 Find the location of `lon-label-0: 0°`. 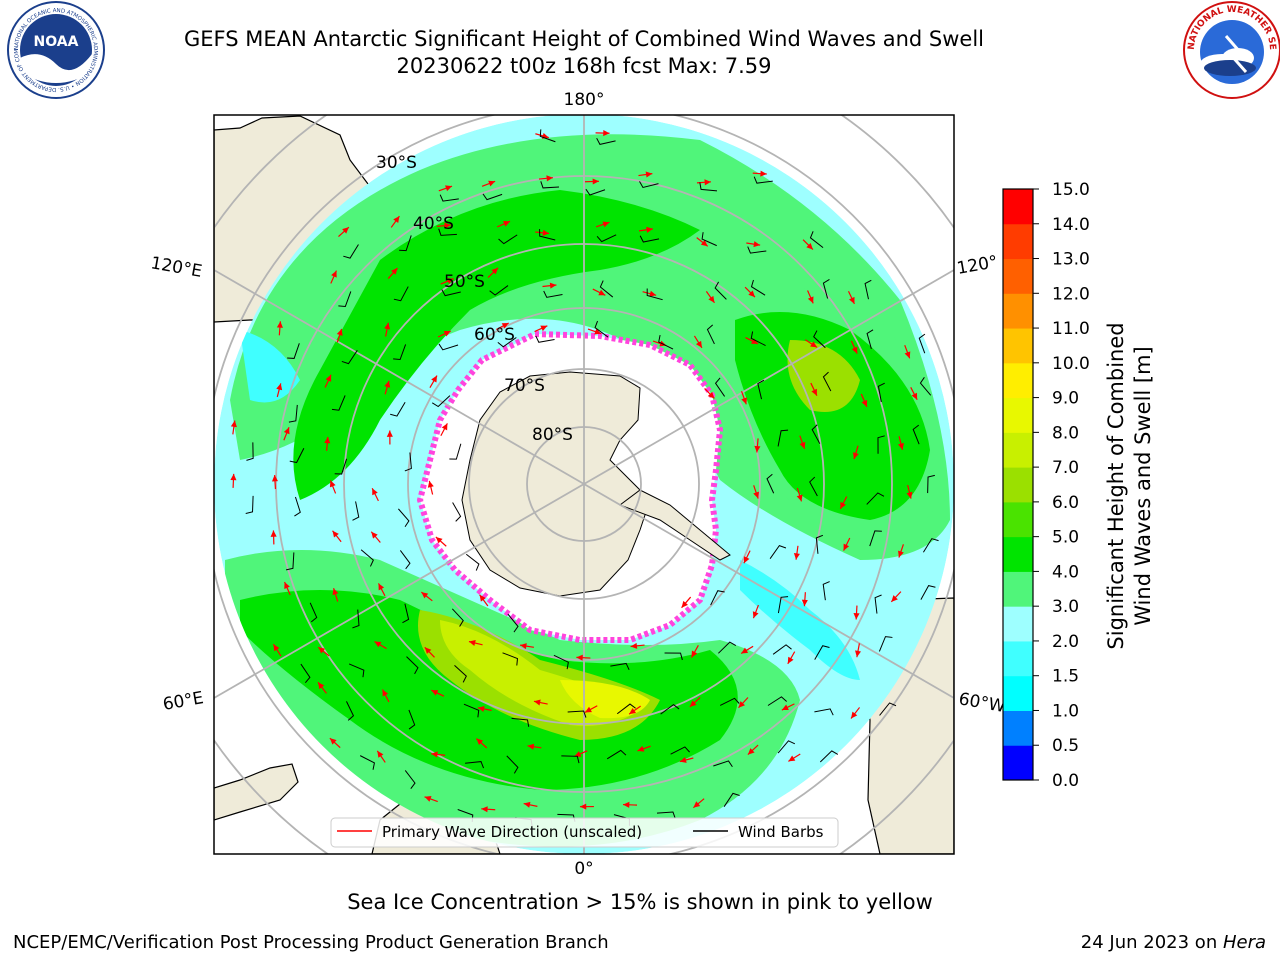

lon-label-0: 0° is located at coordinates (583, 869).